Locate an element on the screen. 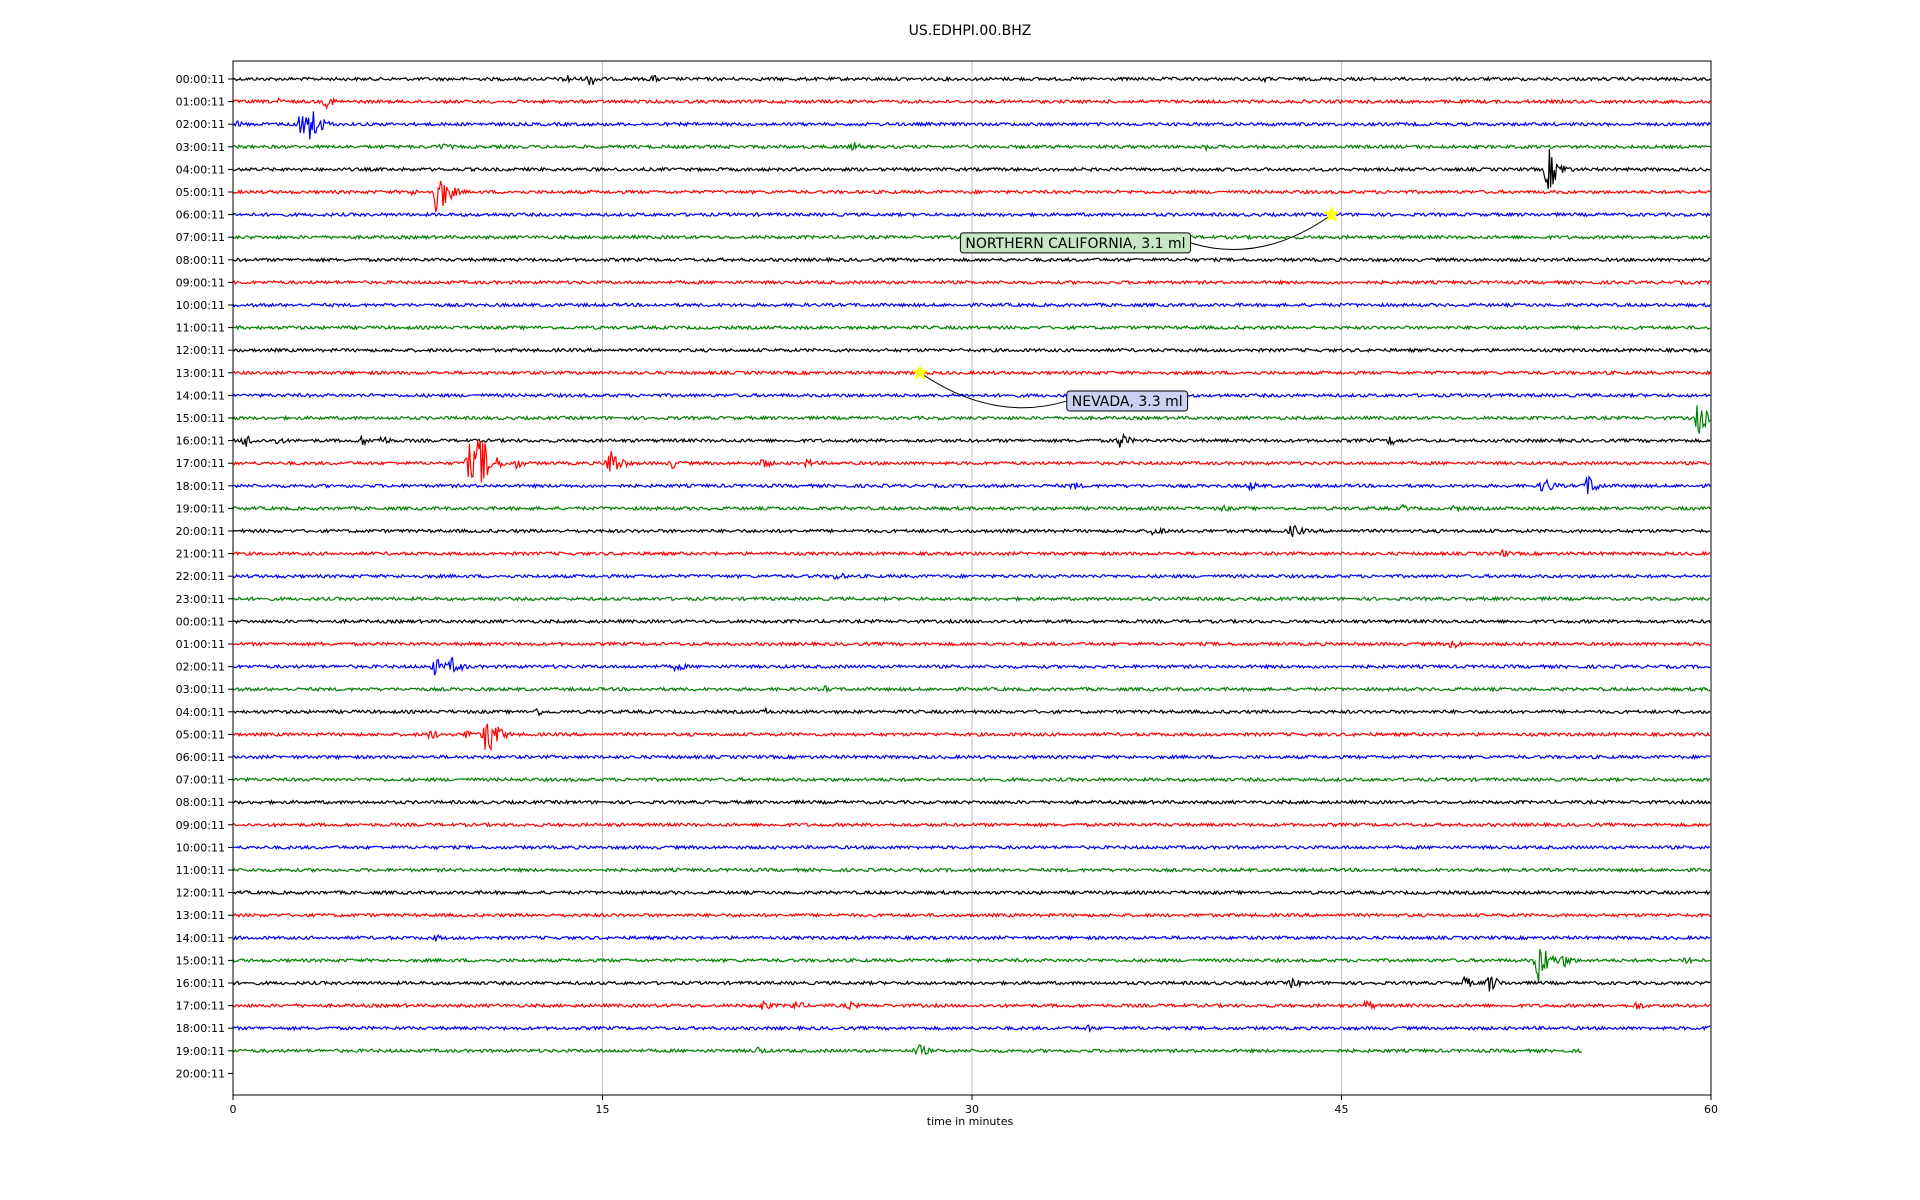 The height and width of the screenshot is (1200, 1920). y-tick-label: 06:00:11 is located at coordinates (200, 757).